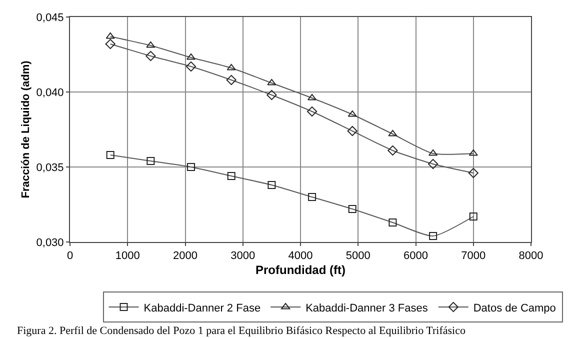  Describe the element at coordinates (531, 256) in the screenshot. I see `x-tick-label: 8000` at that location.